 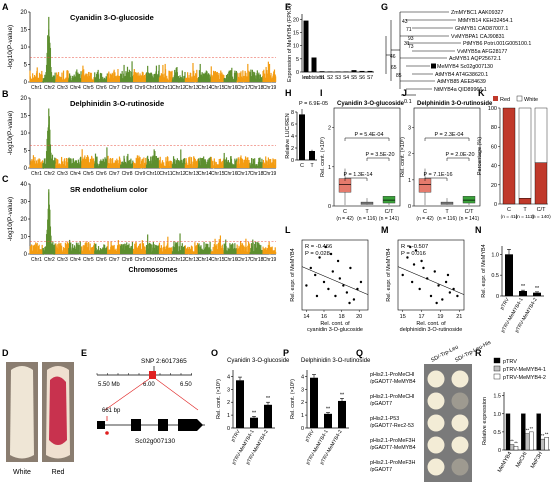 I want to click on chromosome-label: Chr7, so click(x=114, y=174).